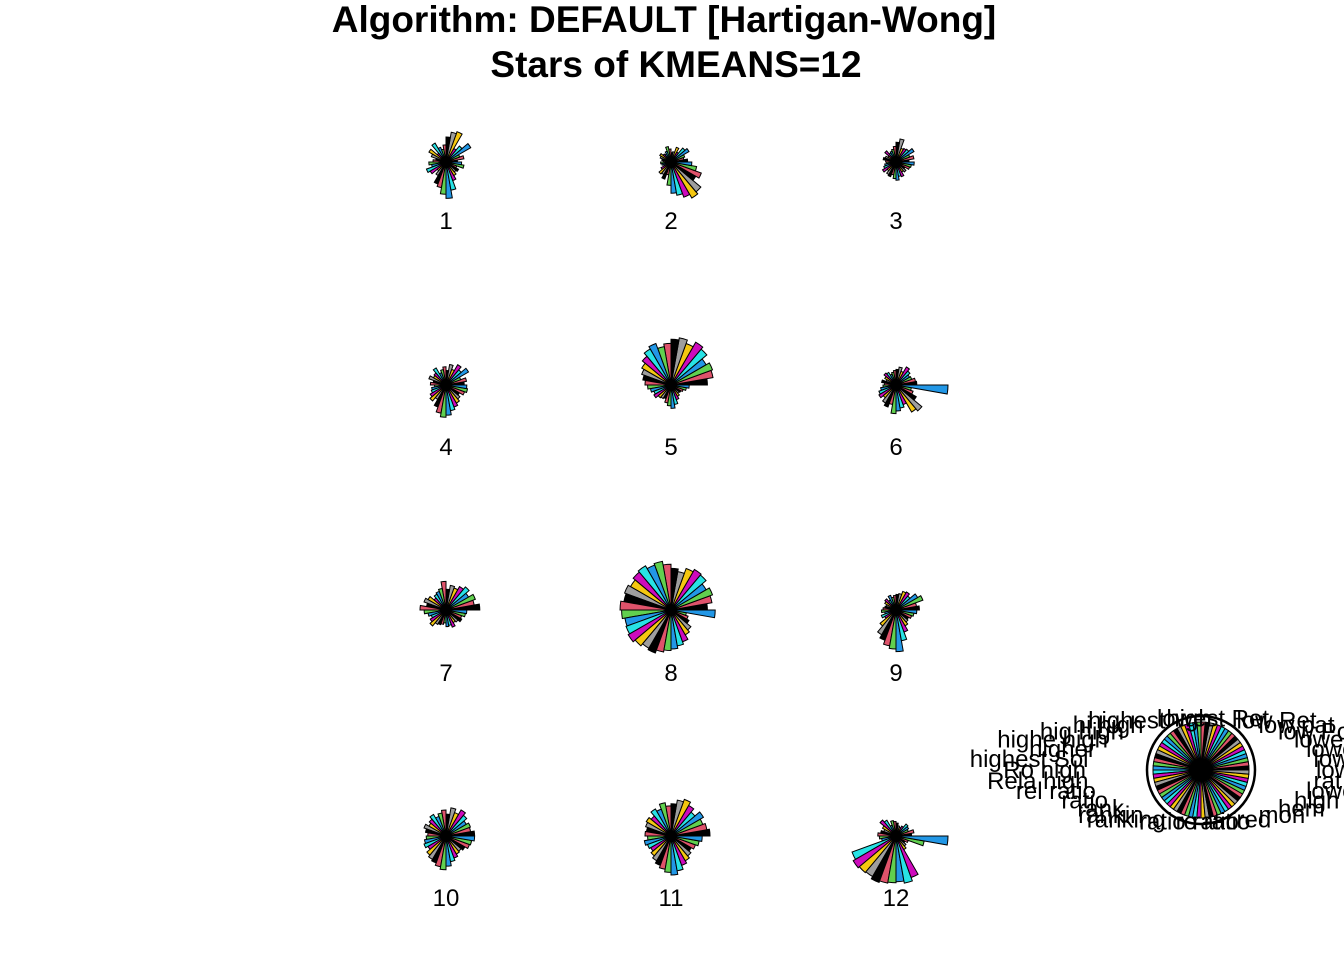 The height and width of the screenshot is (960, 1344). Describe the element at coordinates (1329, 759) in the screenshot. I see `key-label: lowest` at that location.